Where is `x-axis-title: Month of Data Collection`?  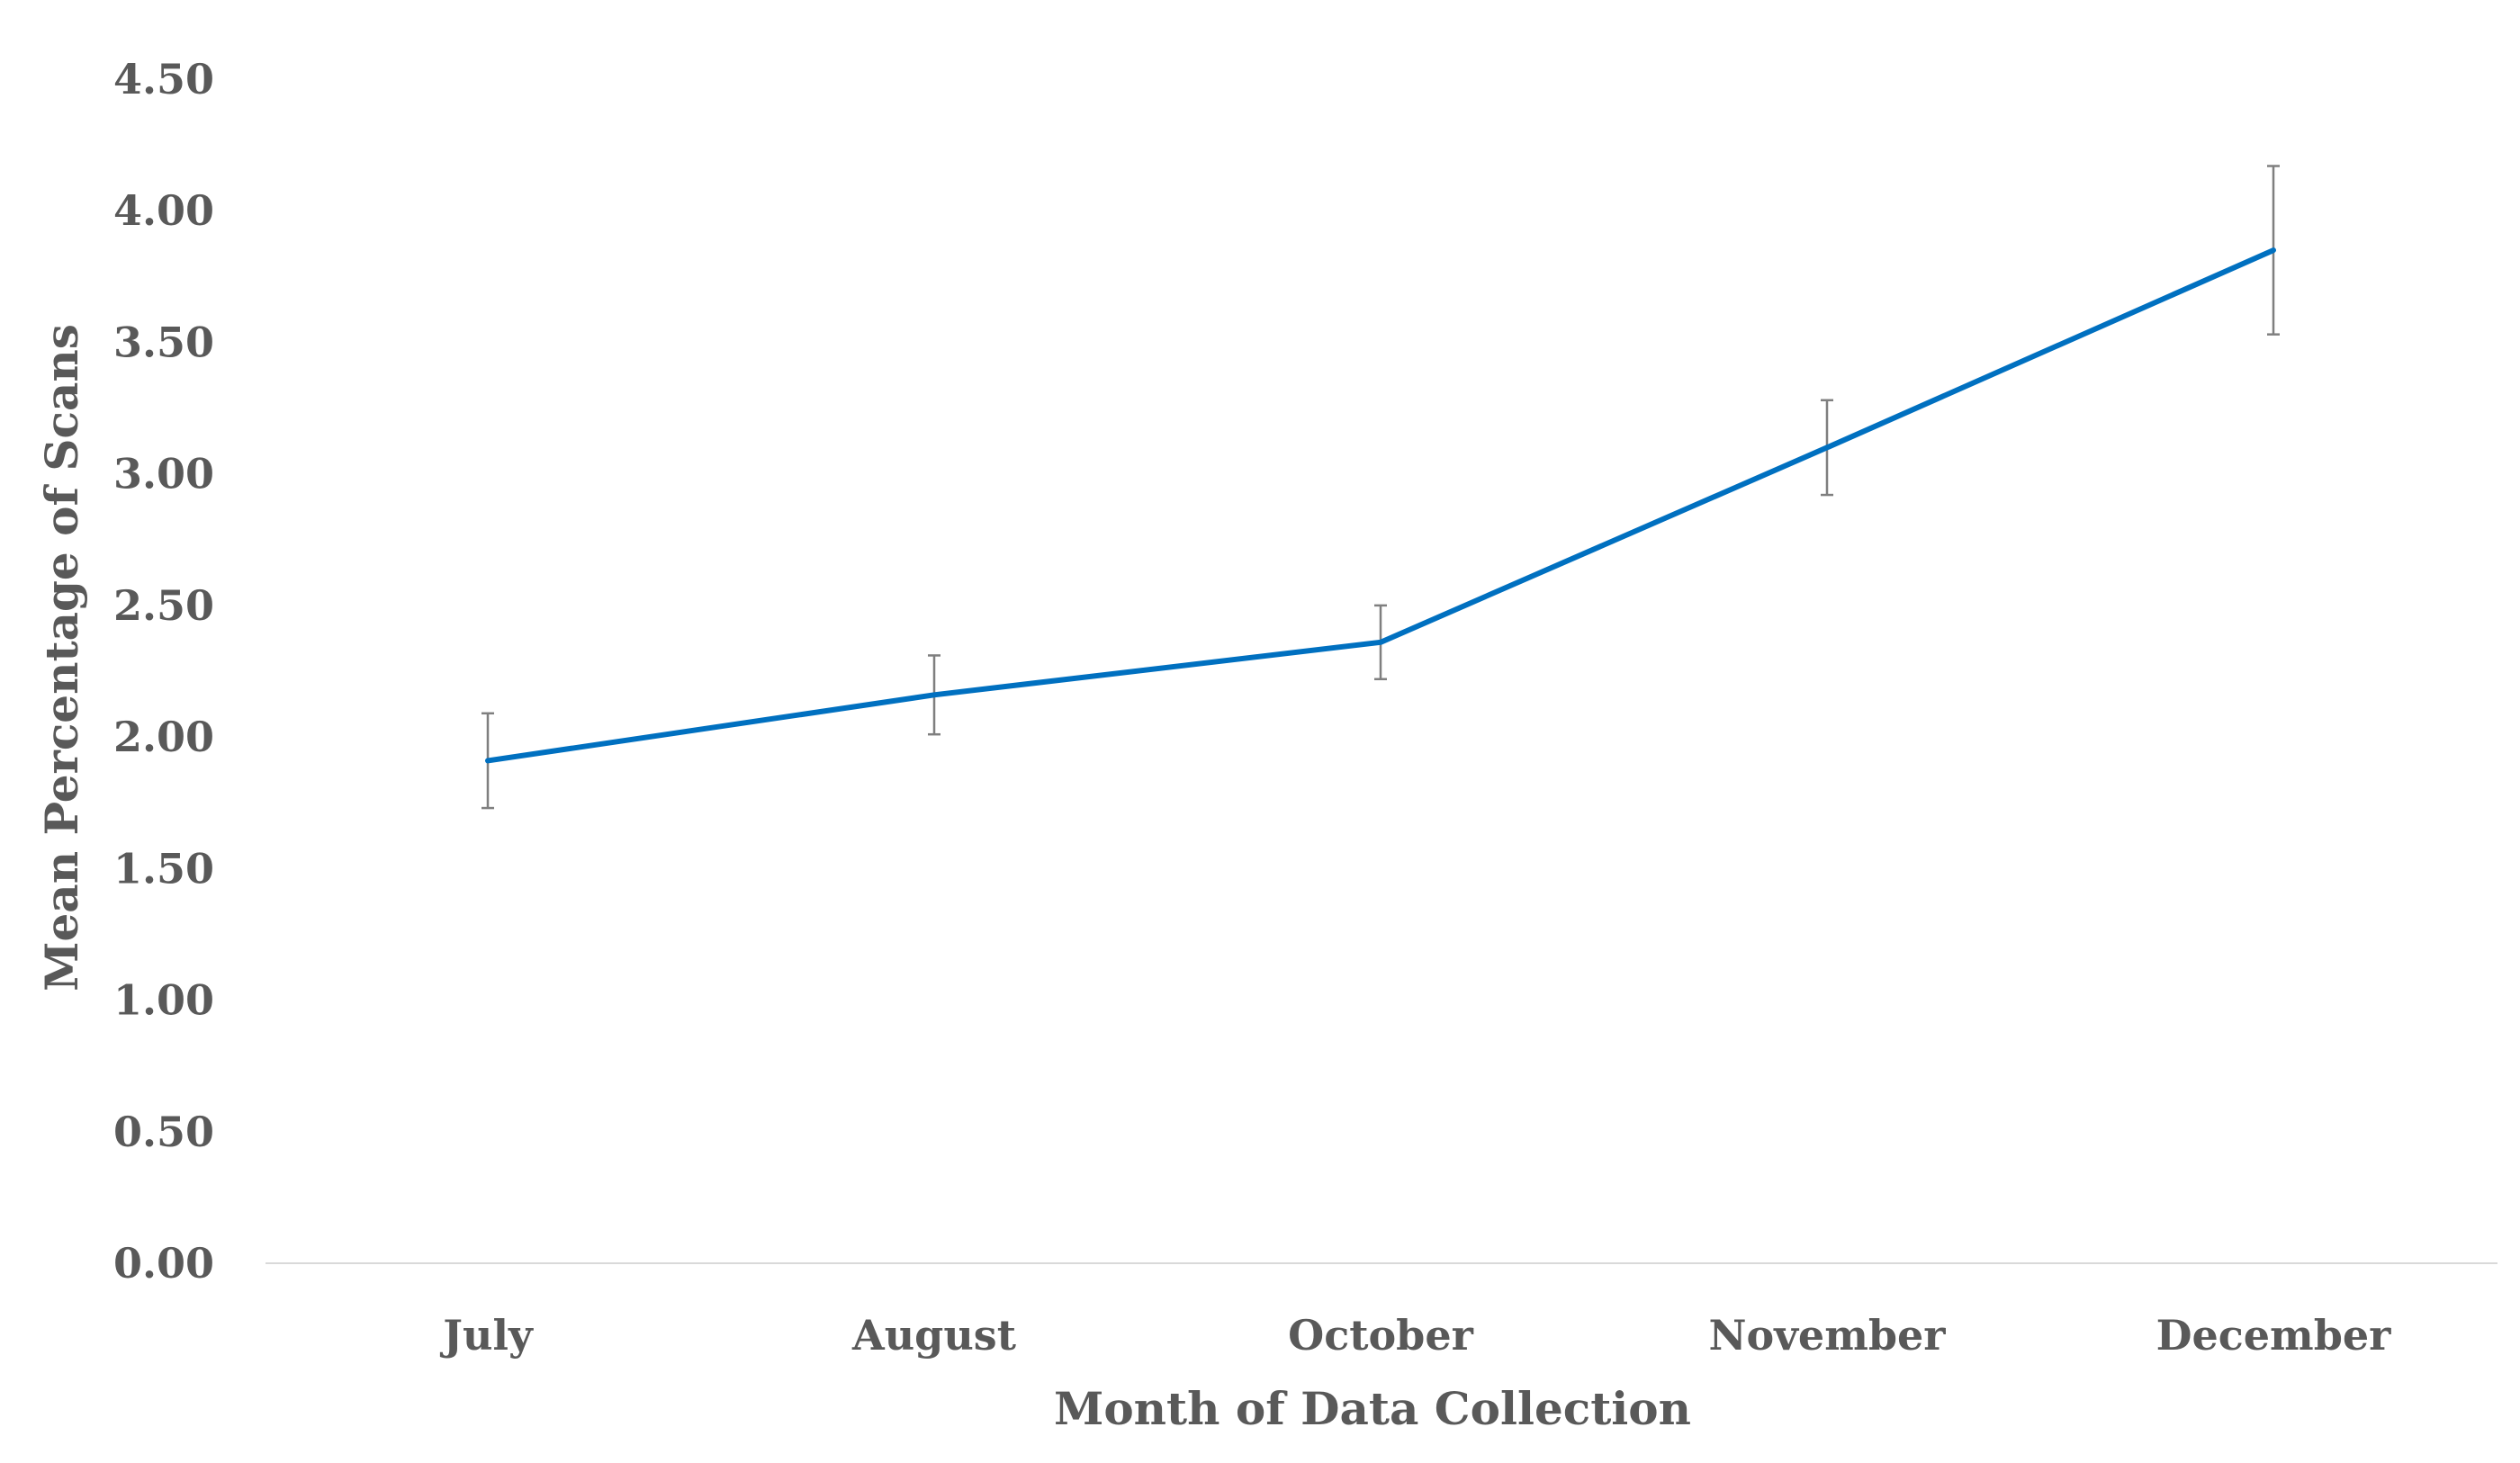 x-axis-title: Month of Data Collection is located at coordinates (1372, 1408).